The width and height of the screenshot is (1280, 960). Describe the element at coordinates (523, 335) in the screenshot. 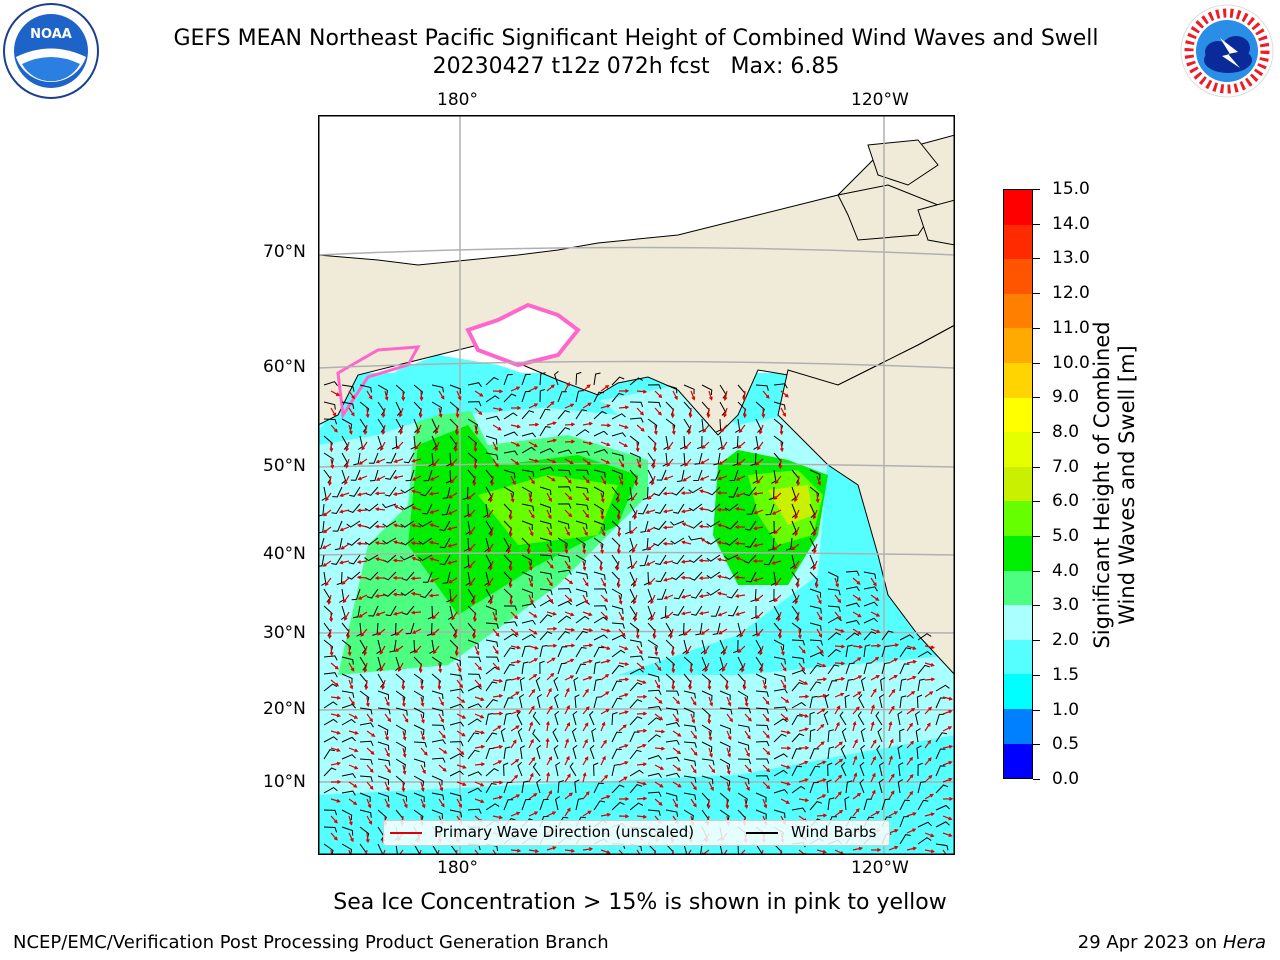

I see `sea-ice-bering` at that location.